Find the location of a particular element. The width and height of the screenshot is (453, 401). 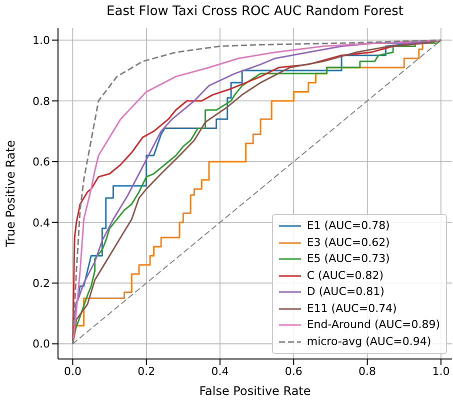

y-tick-label: 0.8 is located at coordinates (41, 101).